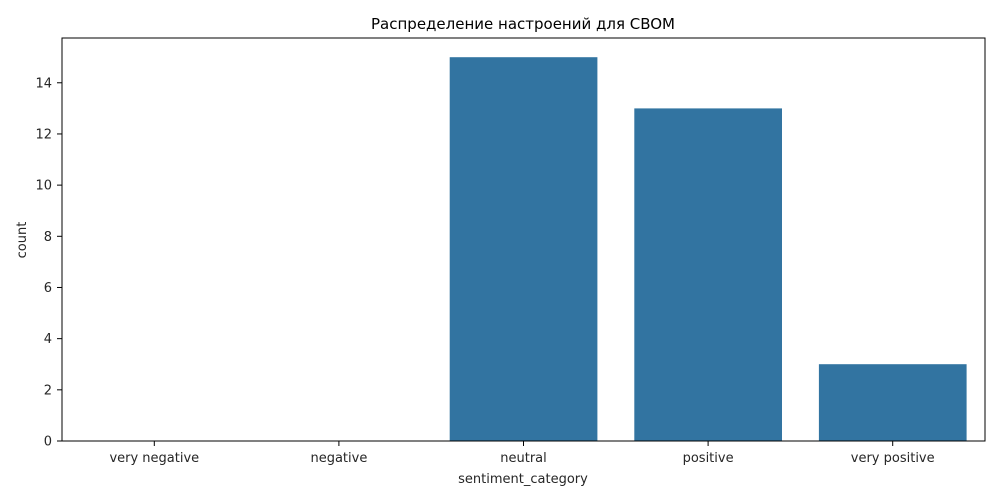 Image resolution: width=1000 pixels, height=500 pixels. What do you see at coordinates (48, 237) in the screenshot?
I see `y-tick-label: 8` at bounding box center [48, 237].